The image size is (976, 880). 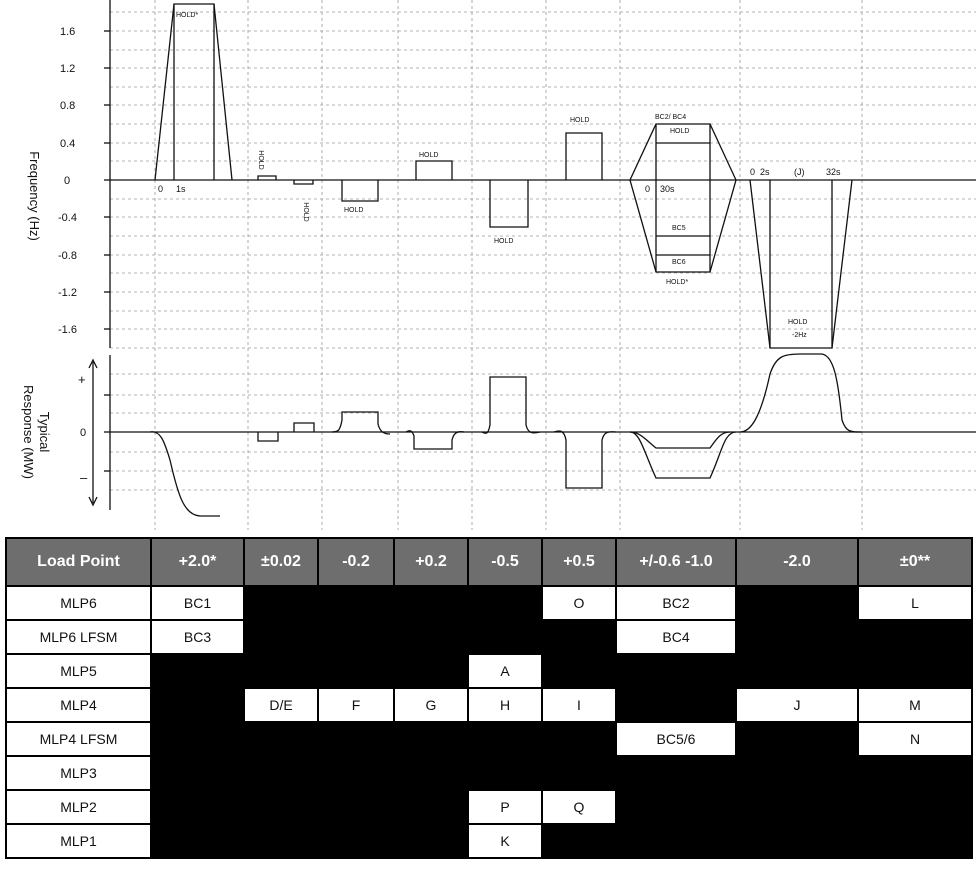 What do you see at coordinates (67, 330) in the screenshot?
I see `ytick-9: -1.6` at bounding box center [67, 330].